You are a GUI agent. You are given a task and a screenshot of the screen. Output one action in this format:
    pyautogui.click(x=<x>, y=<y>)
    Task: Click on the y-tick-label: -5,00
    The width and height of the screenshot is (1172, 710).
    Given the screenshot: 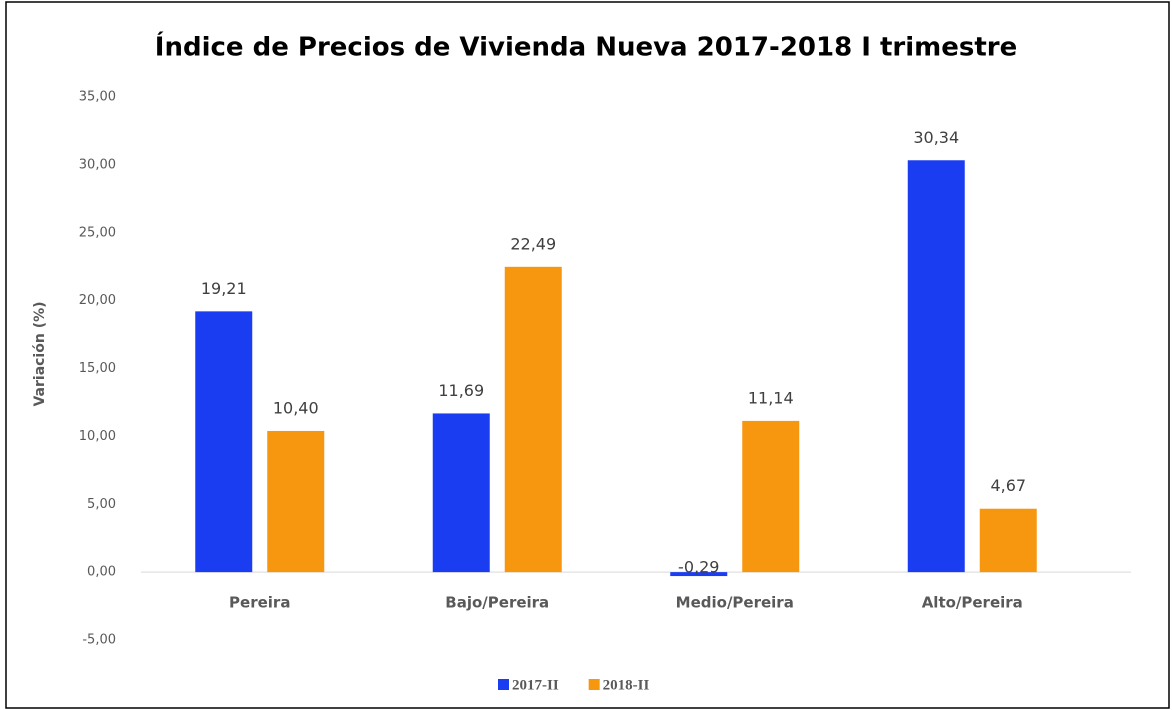 What is the action you would take?
    pyautogui.click(x=99, y=640)
    